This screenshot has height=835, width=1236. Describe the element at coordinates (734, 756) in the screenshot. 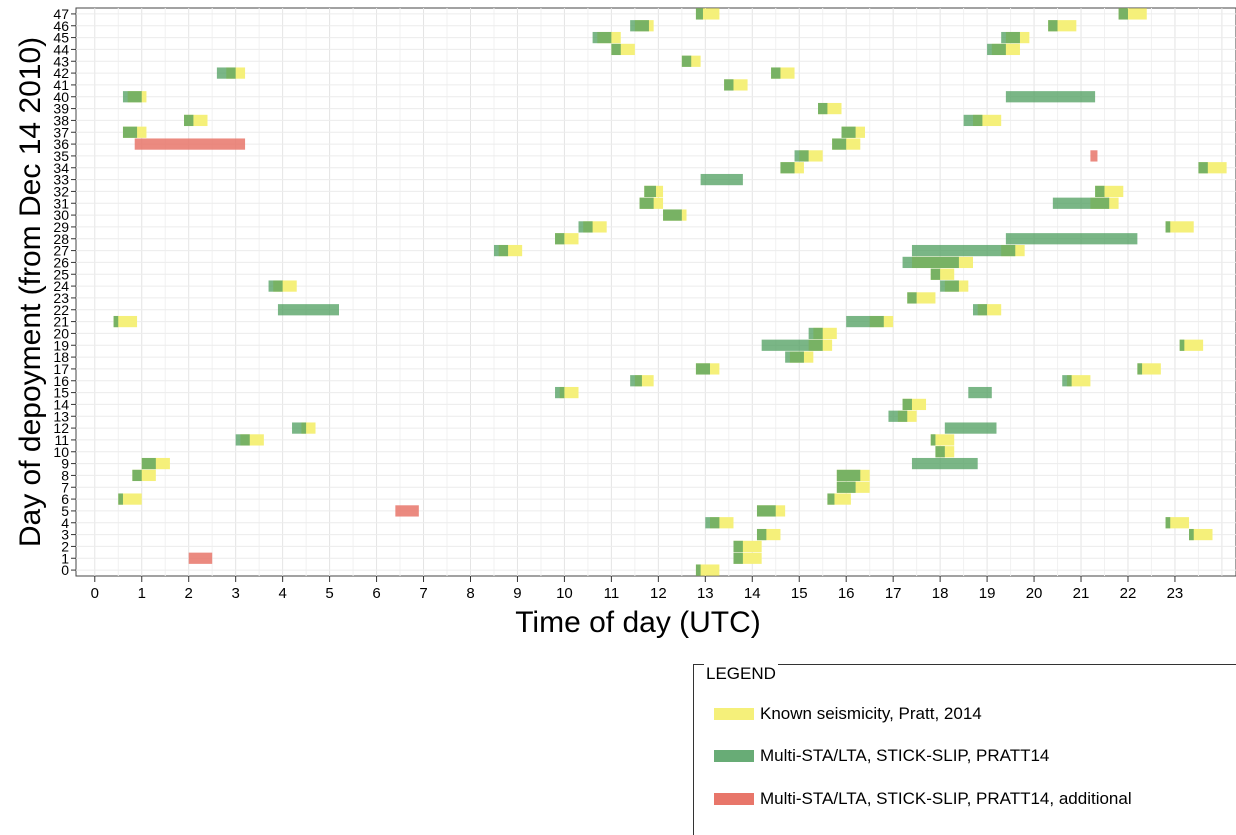

I see `legend-swatch-green` at that location.